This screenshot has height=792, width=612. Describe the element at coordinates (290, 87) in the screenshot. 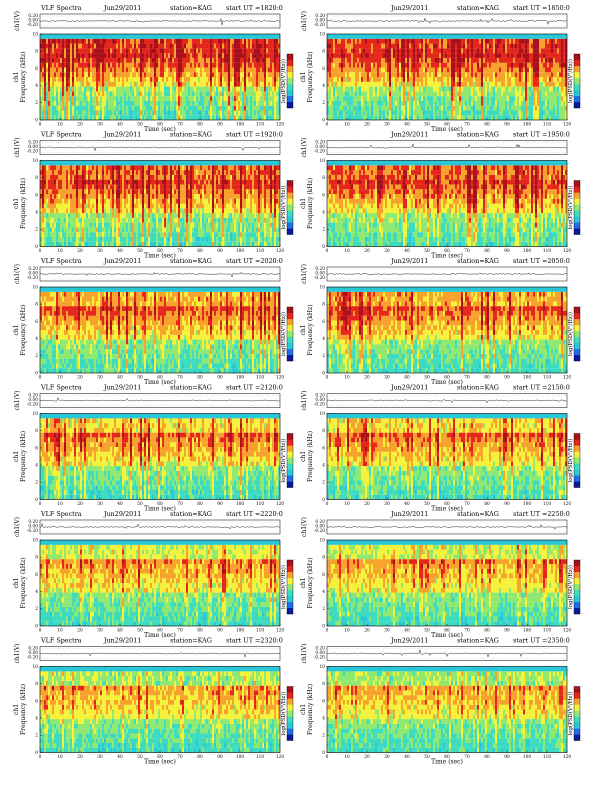

I see `colorbar-segment` at that location.